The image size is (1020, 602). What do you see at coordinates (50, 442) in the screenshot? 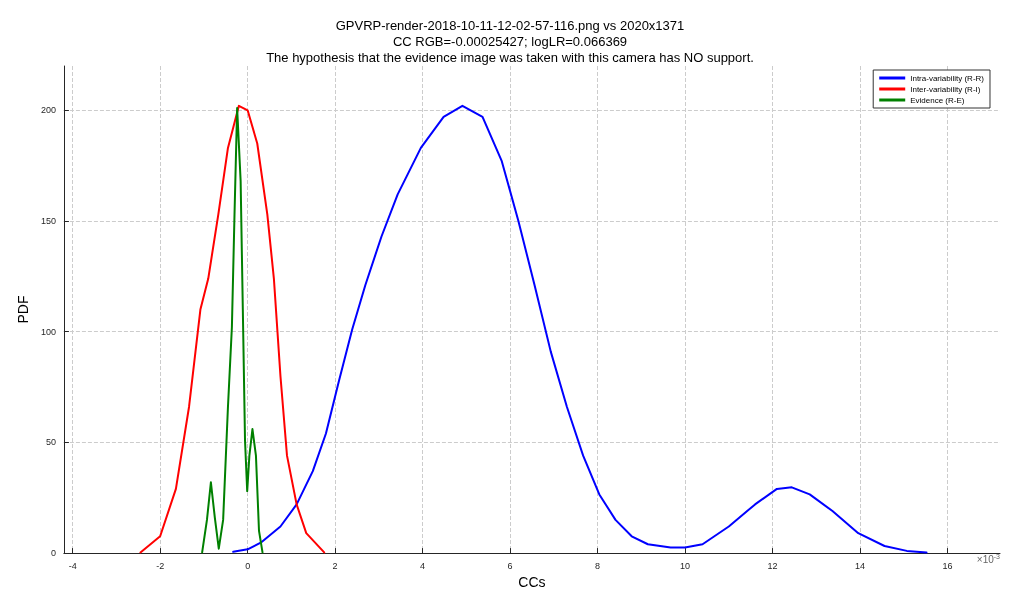
I see `y-tick-label: 50` at bounding box center [50, 442].